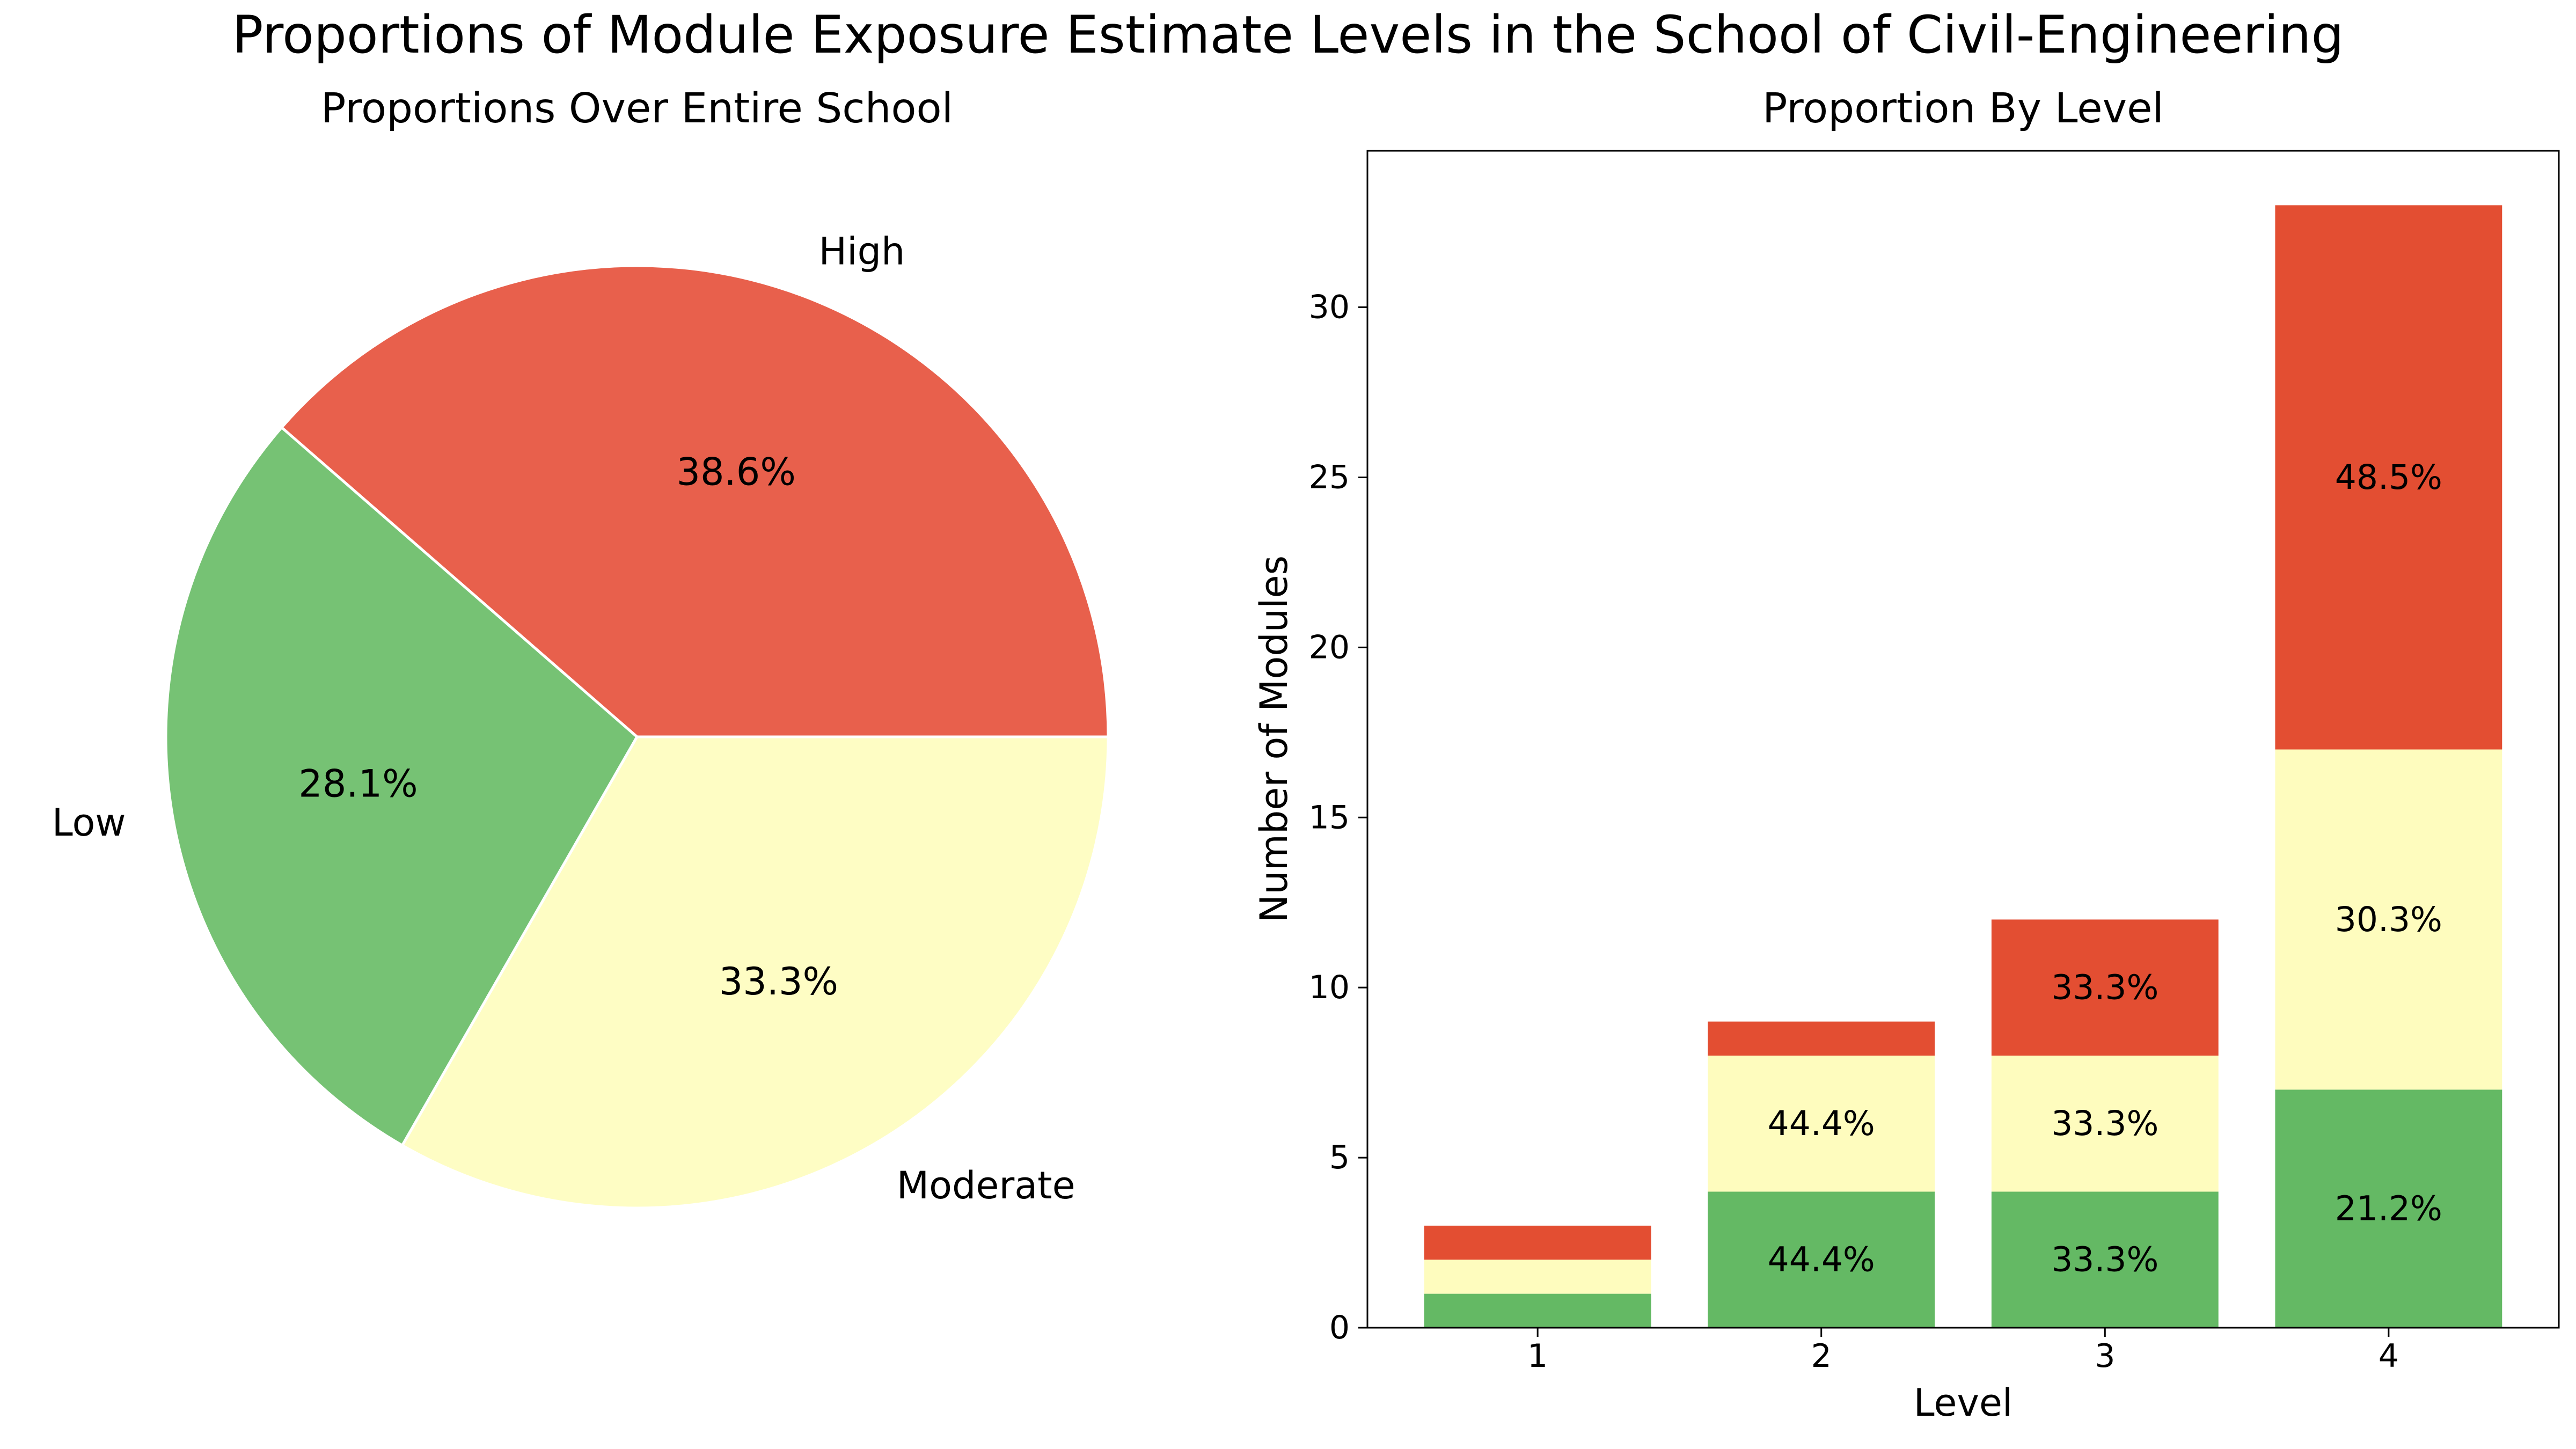 This screenshot has height=1449, width=2576. Describe the element at coordinates (695, 501) in the screenshot. I see `pie-slice-high` at that location.